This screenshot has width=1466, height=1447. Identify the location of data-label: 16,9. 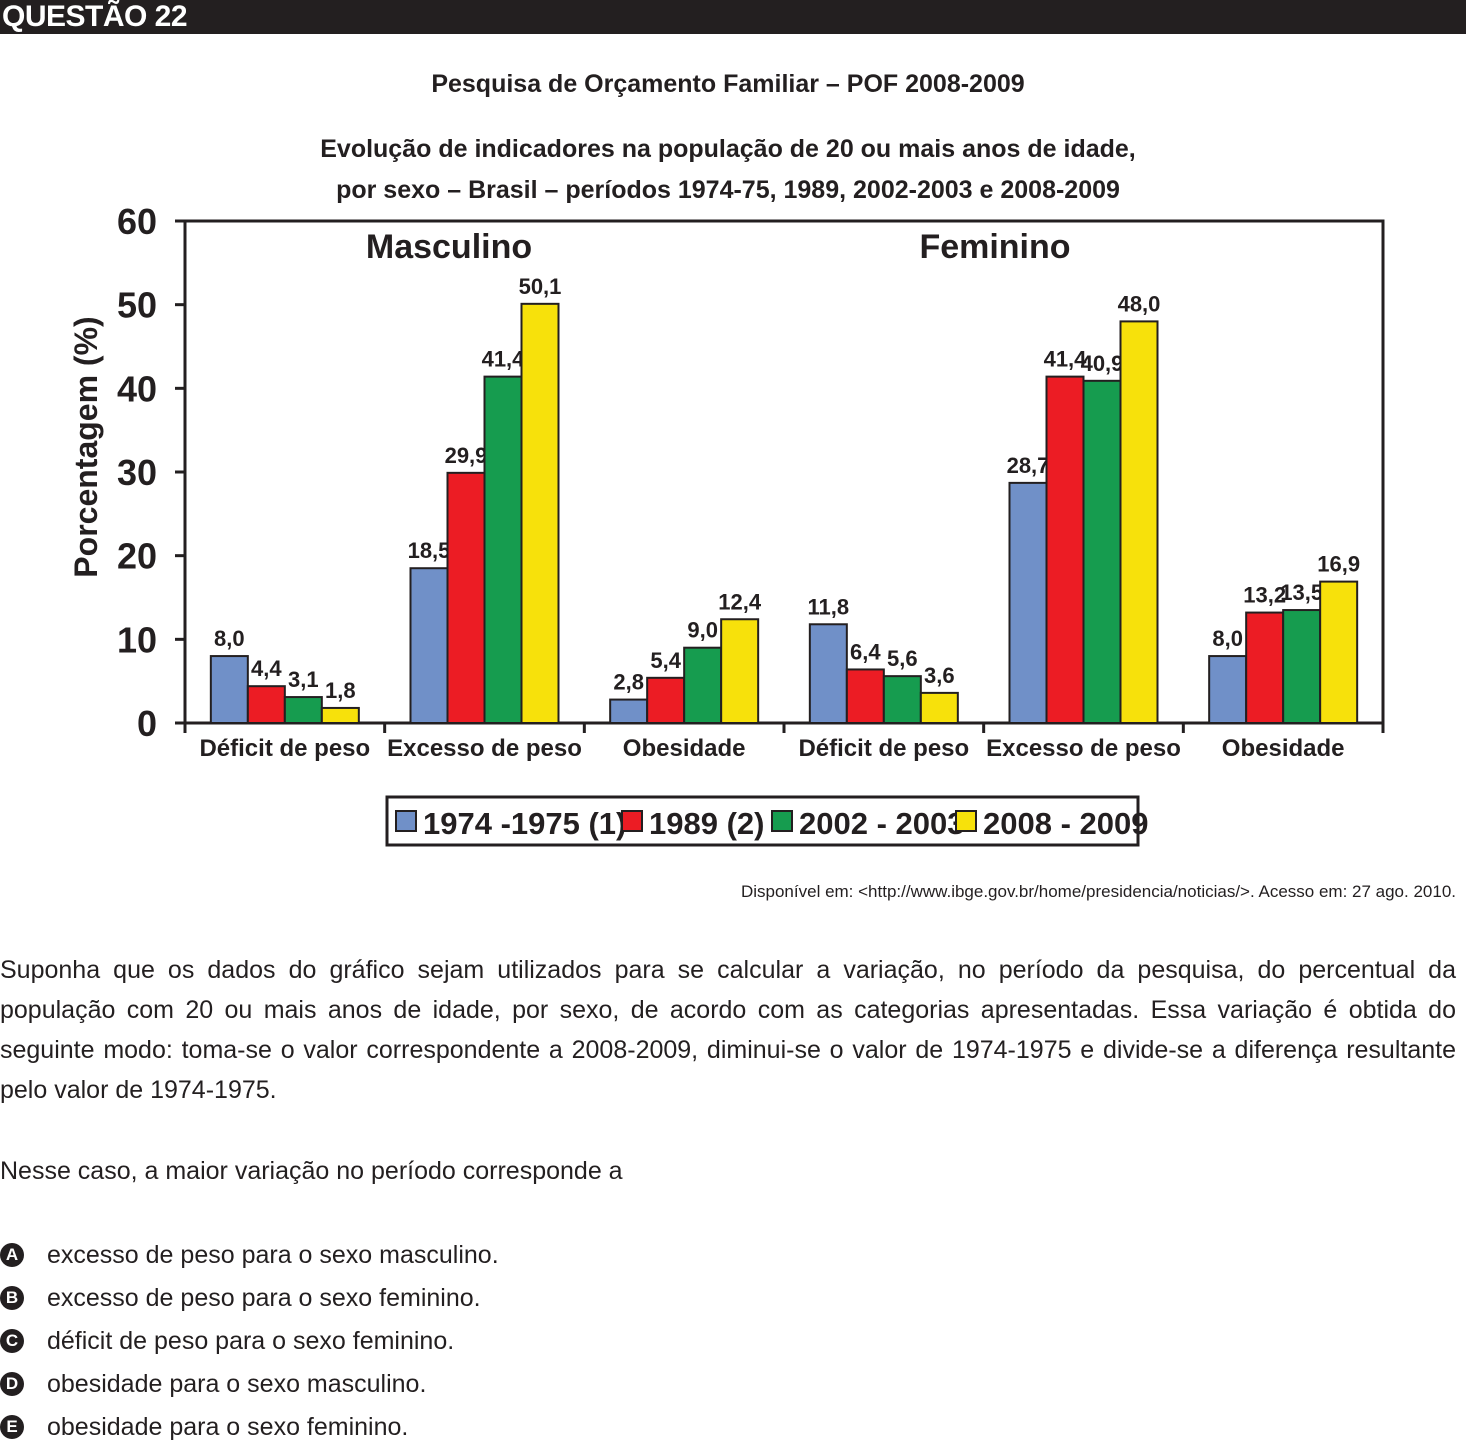
(1338, 564).